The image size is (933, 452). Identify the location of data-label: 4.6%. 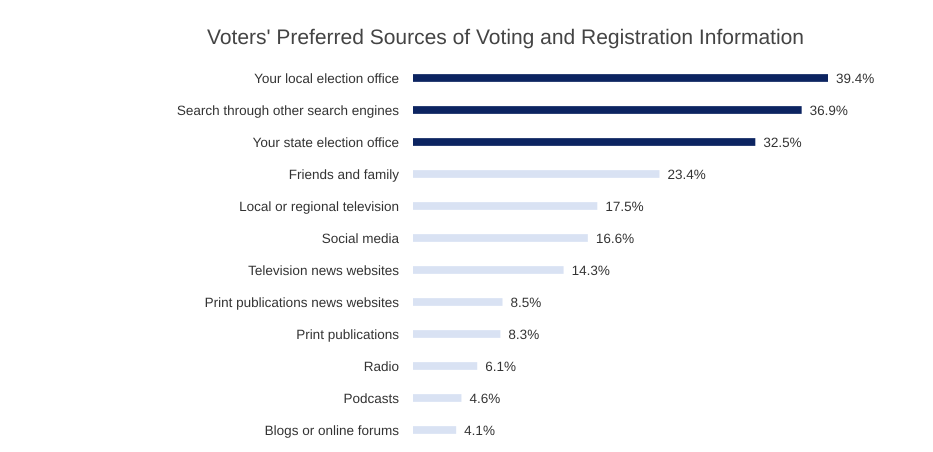
(484, 398).